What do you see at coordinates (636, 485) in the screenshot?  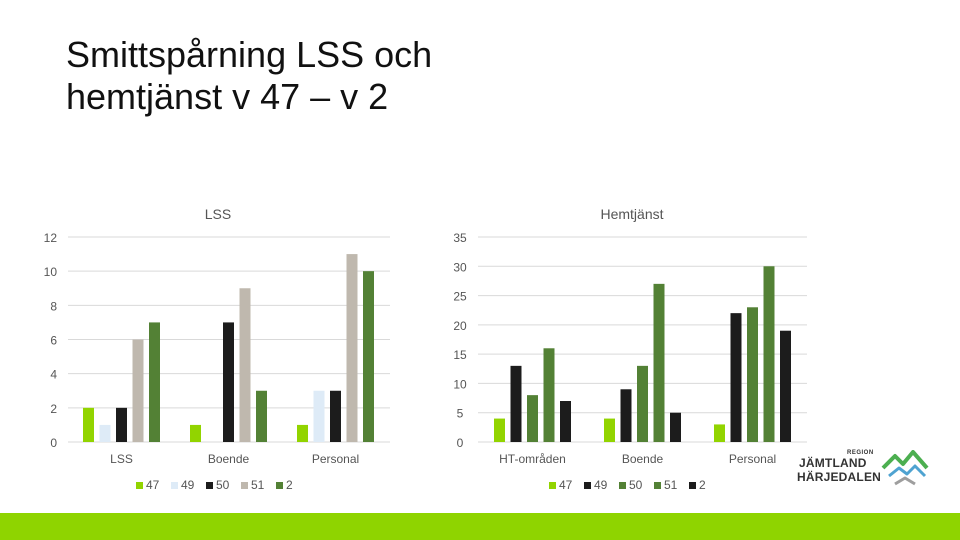 I see `hemtjanst-legend-label-50: 50` at bounding box center [636, 485].